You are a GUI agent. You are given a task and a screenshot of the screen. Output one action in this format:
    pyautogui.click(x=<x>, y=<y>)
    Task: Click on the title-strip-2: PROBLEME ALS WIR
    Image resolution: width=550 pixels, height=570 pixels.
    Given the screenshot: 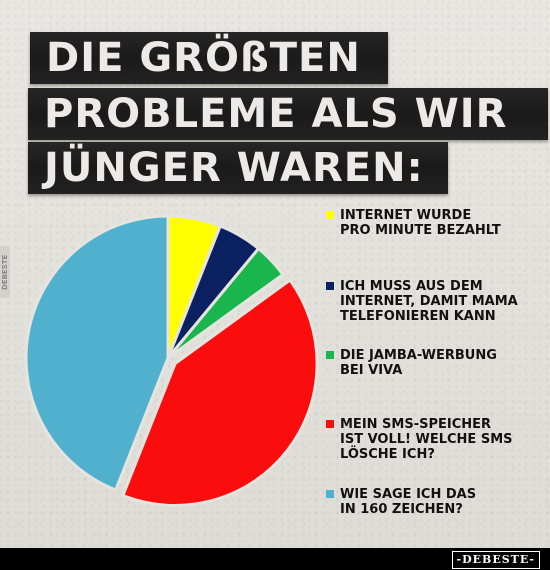 What is the action you would take?
    pyautogui.click(x=288, y=114)
    